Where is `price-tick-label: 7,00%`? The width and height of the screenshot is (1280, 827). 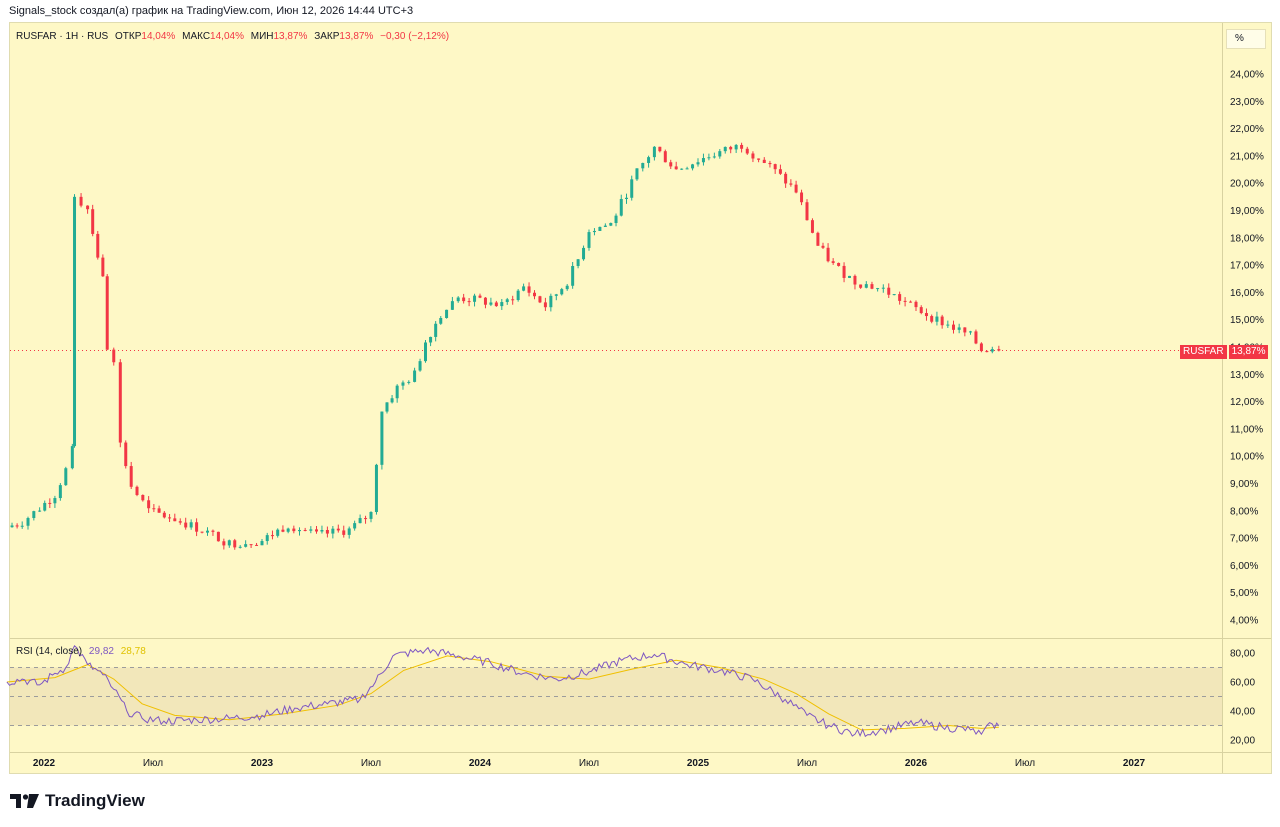 price-tick-label: 7,00% is located at coordinates (1244, 539).